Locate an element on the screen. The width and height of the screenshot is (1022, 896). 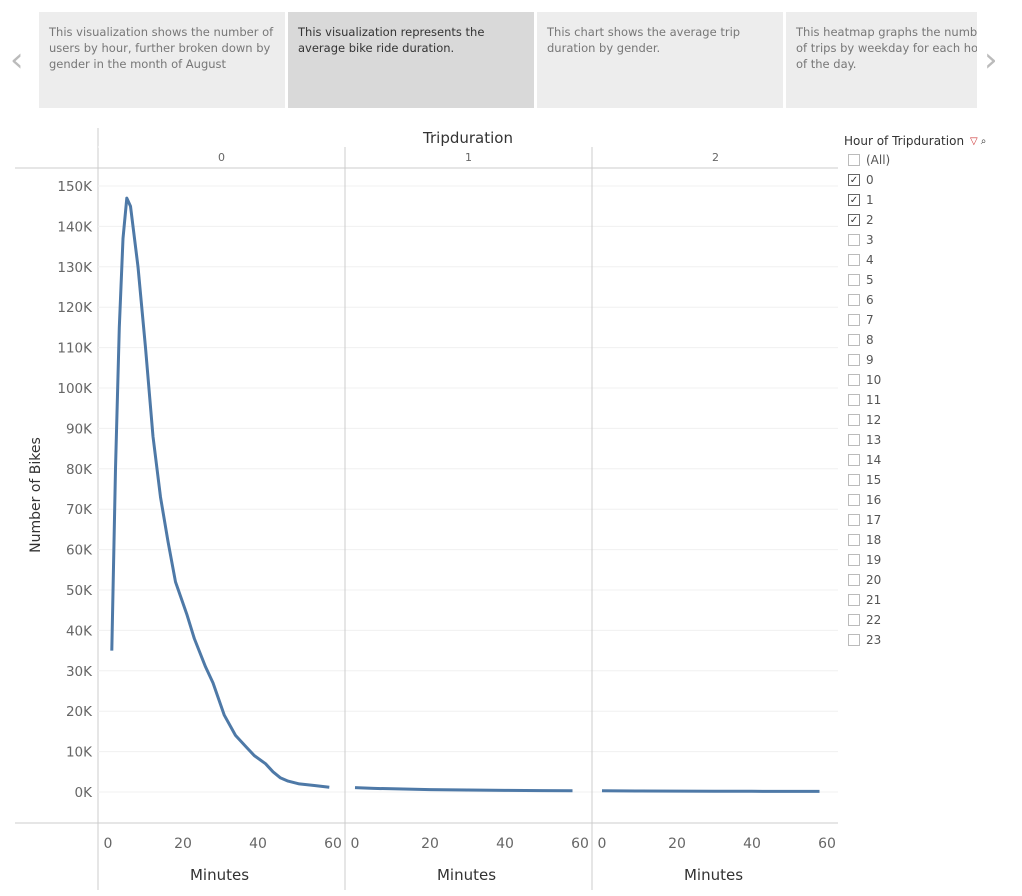
x-tick-label: 20 is located at coordinates (430, 844).